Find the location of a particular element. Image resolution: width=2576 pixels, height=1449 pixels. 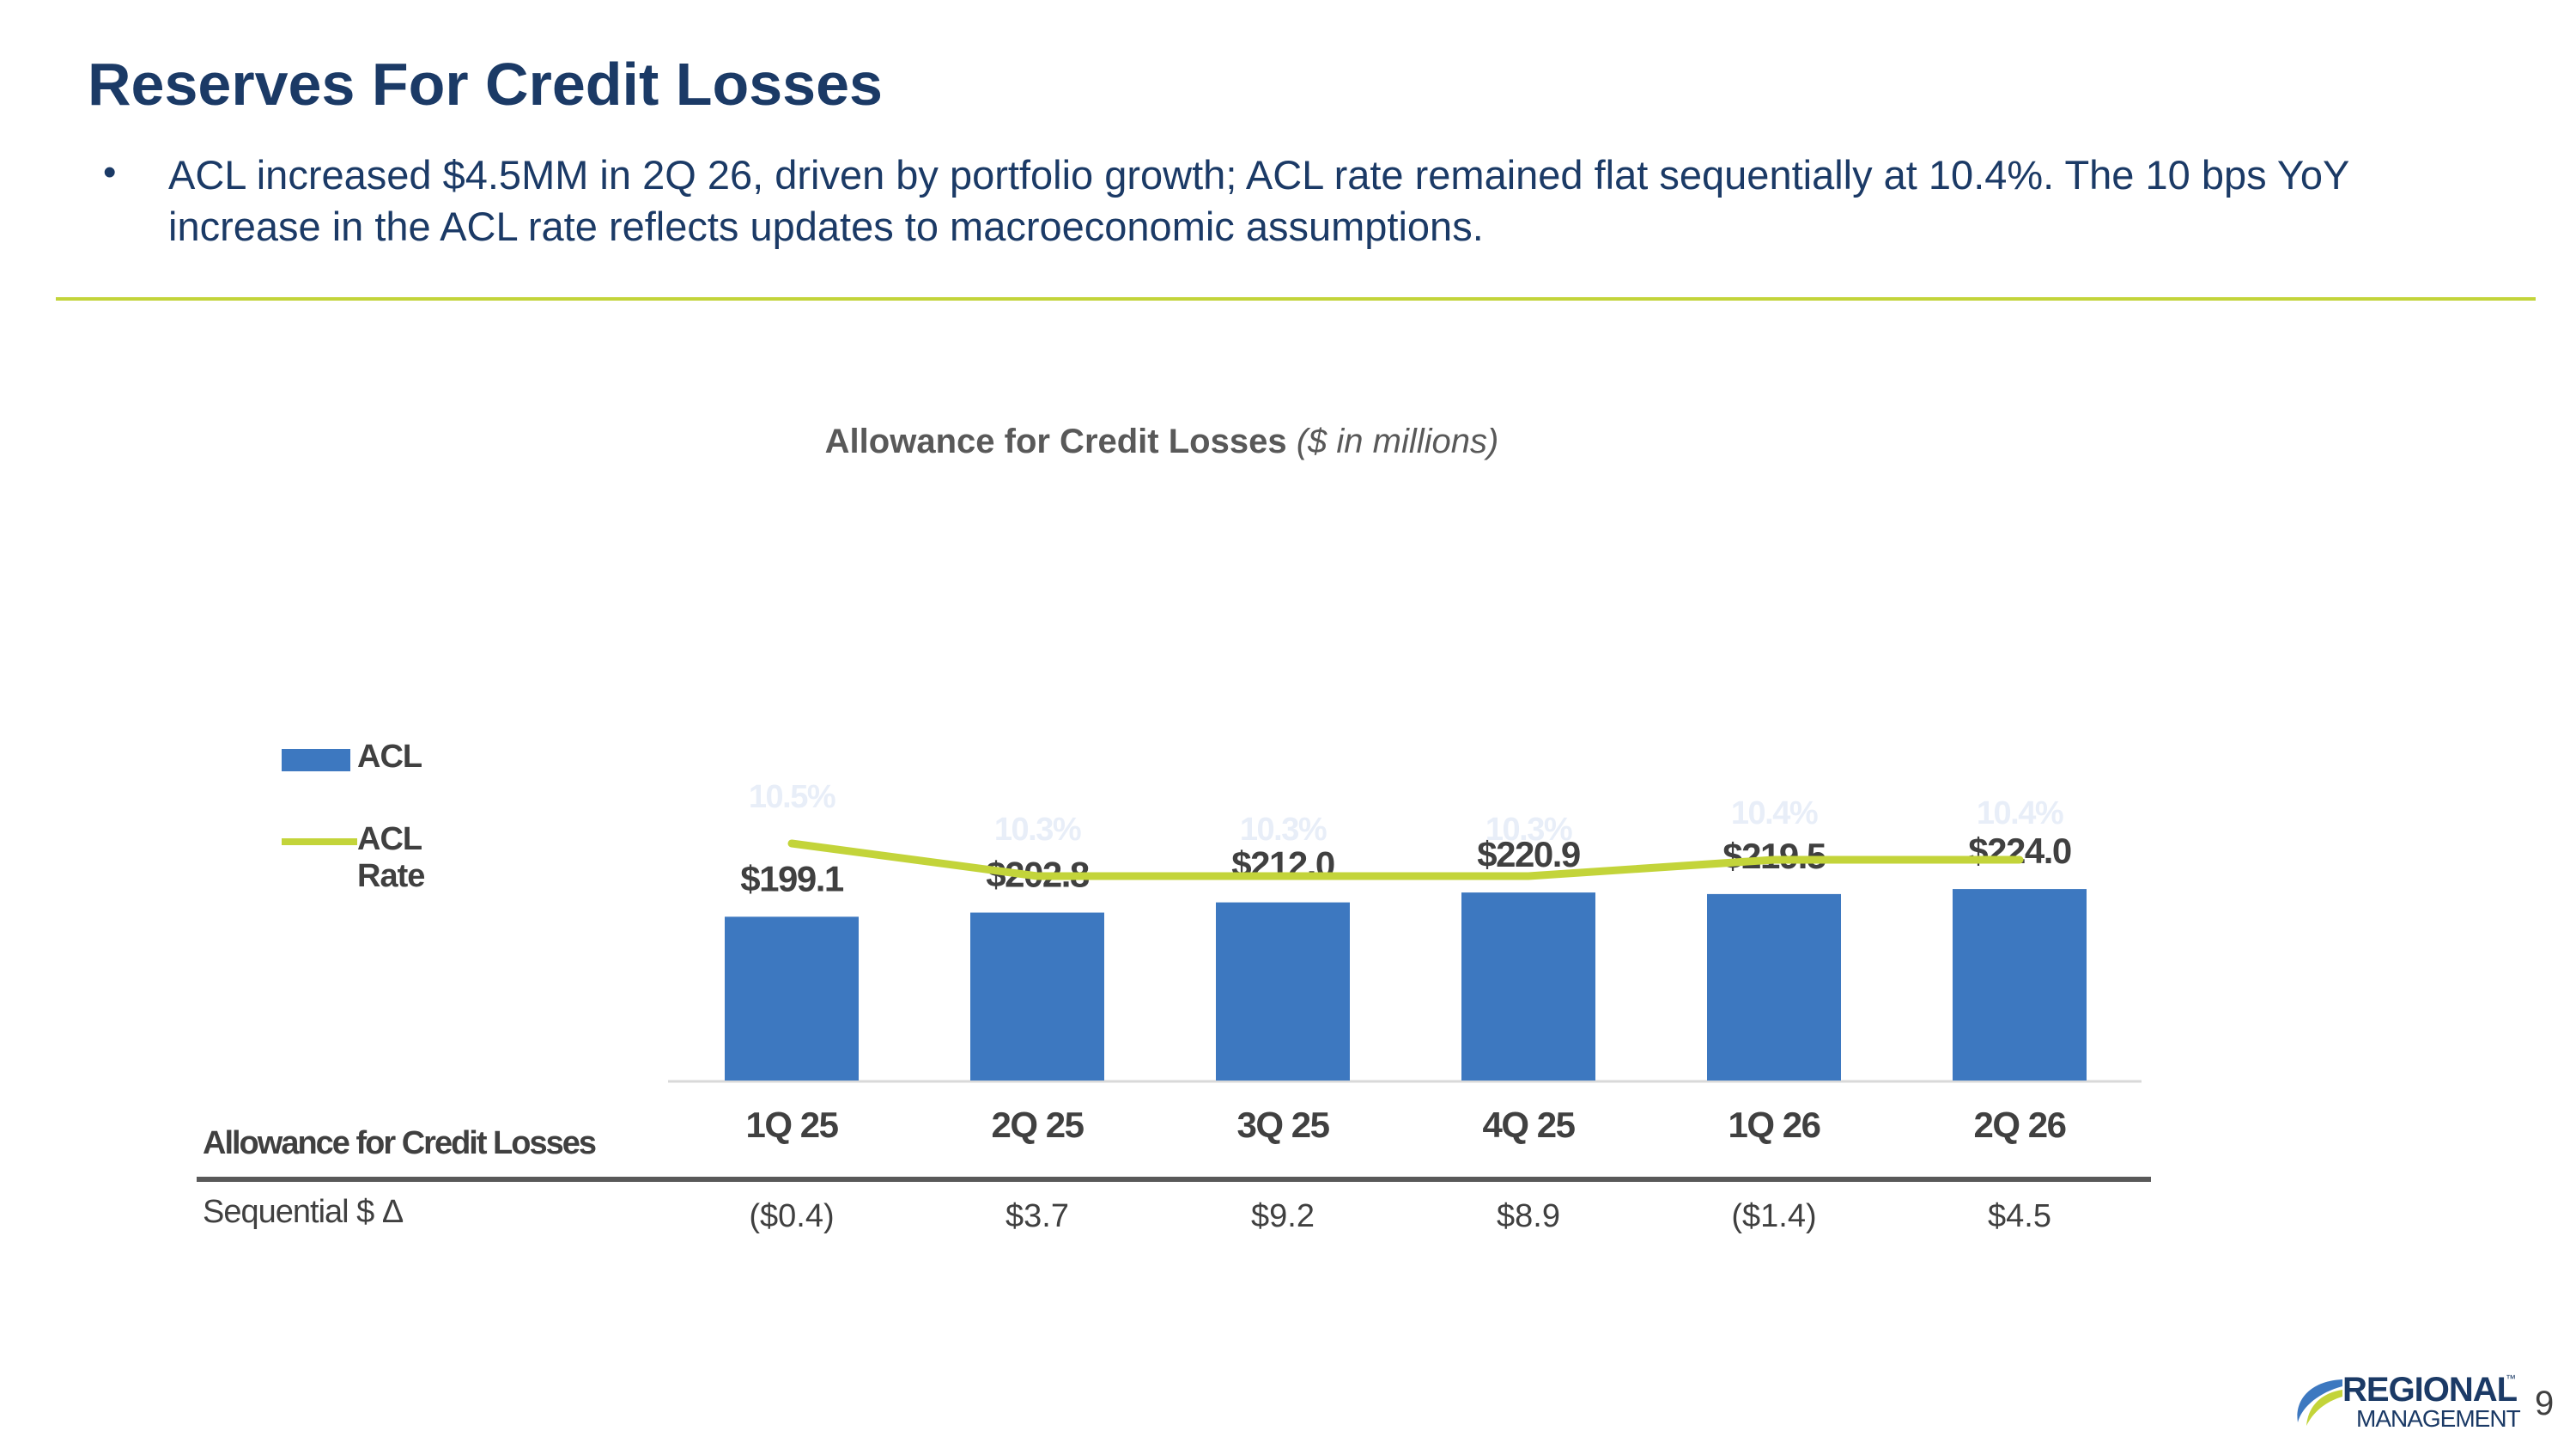

logo-text-bottom: MANAGEMENT is located at coordinates (2438, 1418).